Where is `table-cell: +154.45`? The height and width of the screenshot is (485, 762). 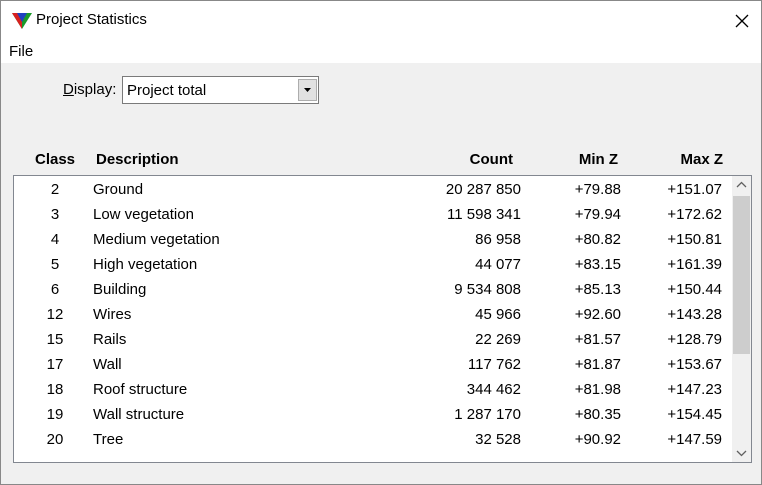 table-cell: +154.45 is located at coordinates (694, 414).